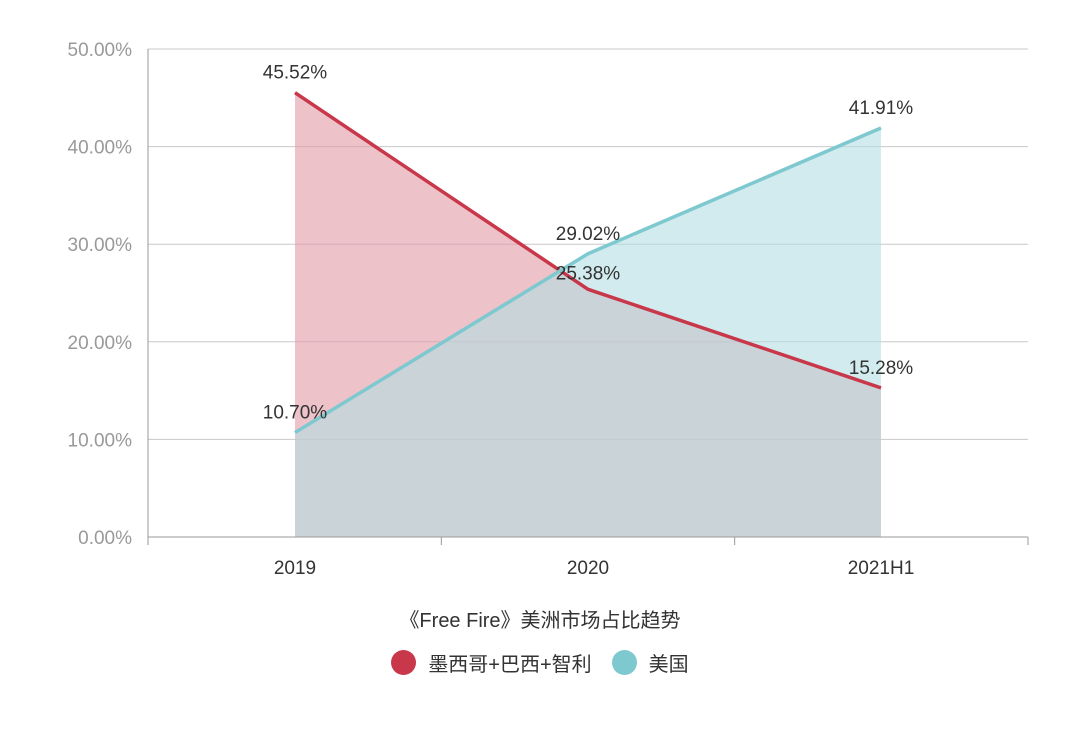  What do you see at coordinates (881, 108) in the screenshot?
I see `data-label: 41.91%` at bounding box center [881, 108].